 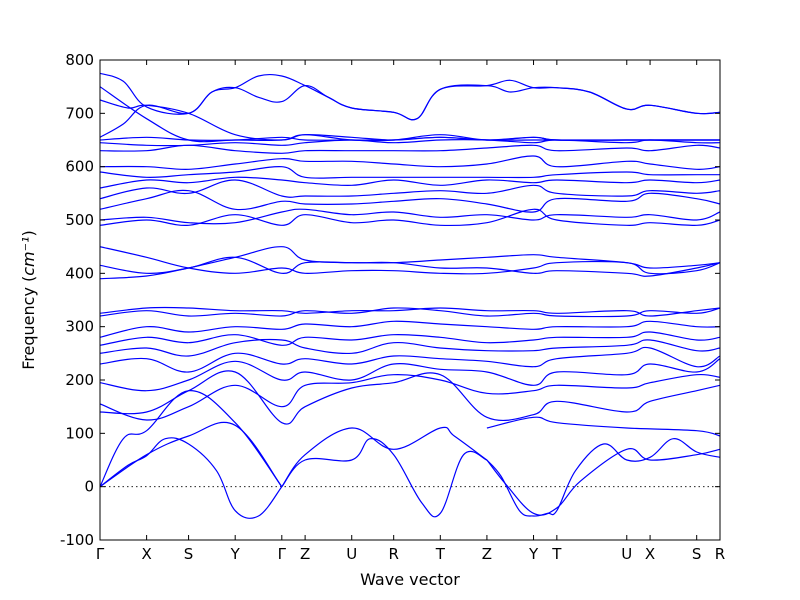 I want to click on x-tick-label-6: U, so click(x=351, y=554).